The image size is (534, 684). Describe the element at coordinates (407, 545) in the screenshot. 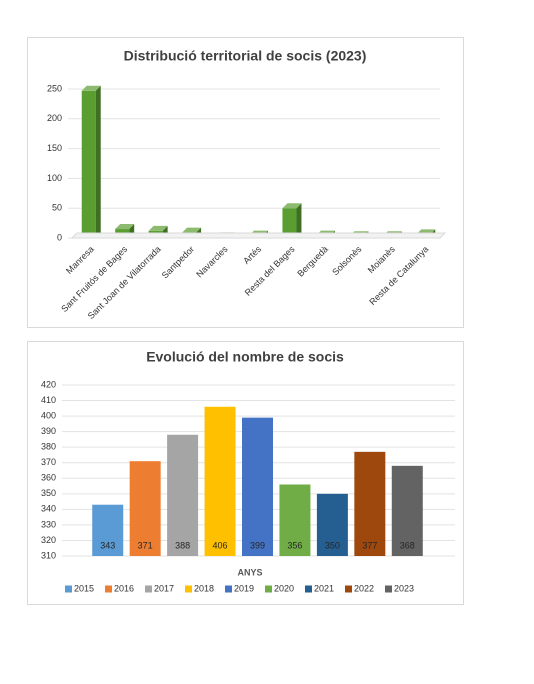

I see `data-label: 368` at that location.